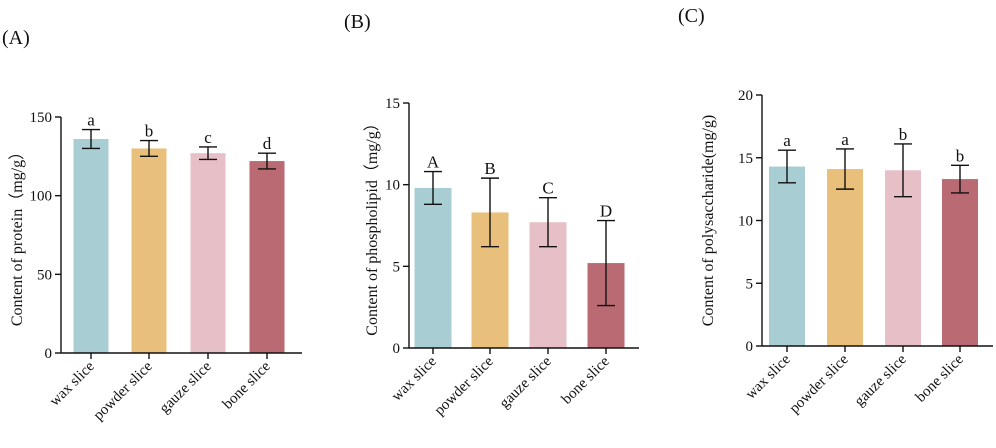  What do you see at coordinates (691, 16) in the screenshot?
I see `panel-label: (C)` at bounding box center [691, 16].